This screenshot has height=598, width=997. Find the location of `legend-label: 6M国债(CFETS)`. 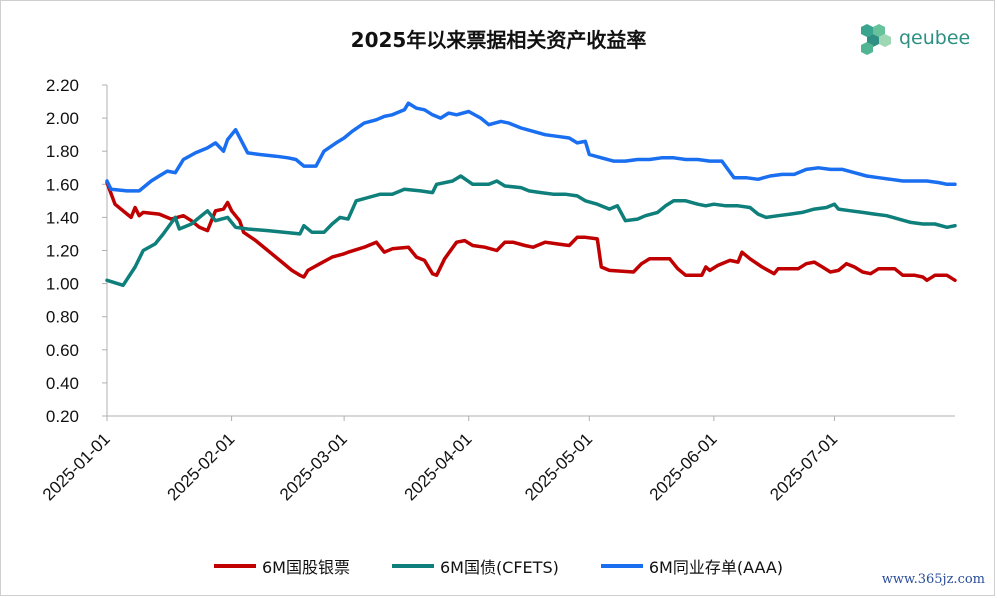

legend-label: 6M国债(CFETS) is located at coordinates (499, 567).